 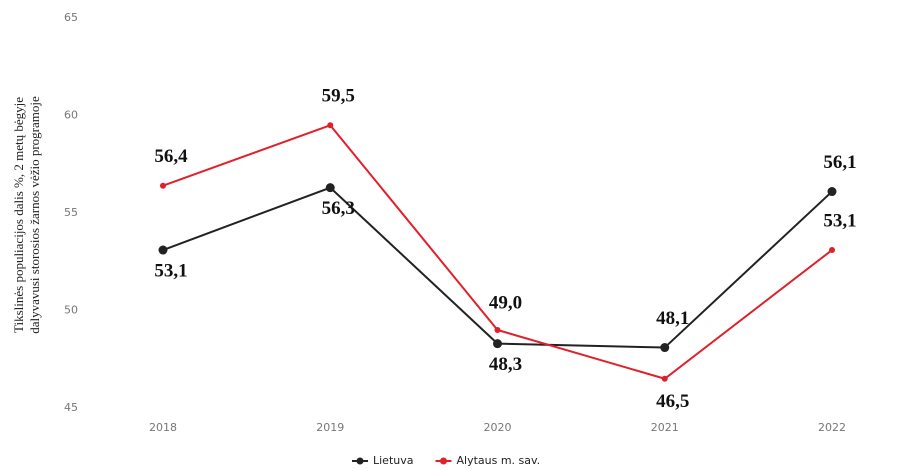 I want to click on legend-item: Alytaus m. sav., so click(x=488, y=460).